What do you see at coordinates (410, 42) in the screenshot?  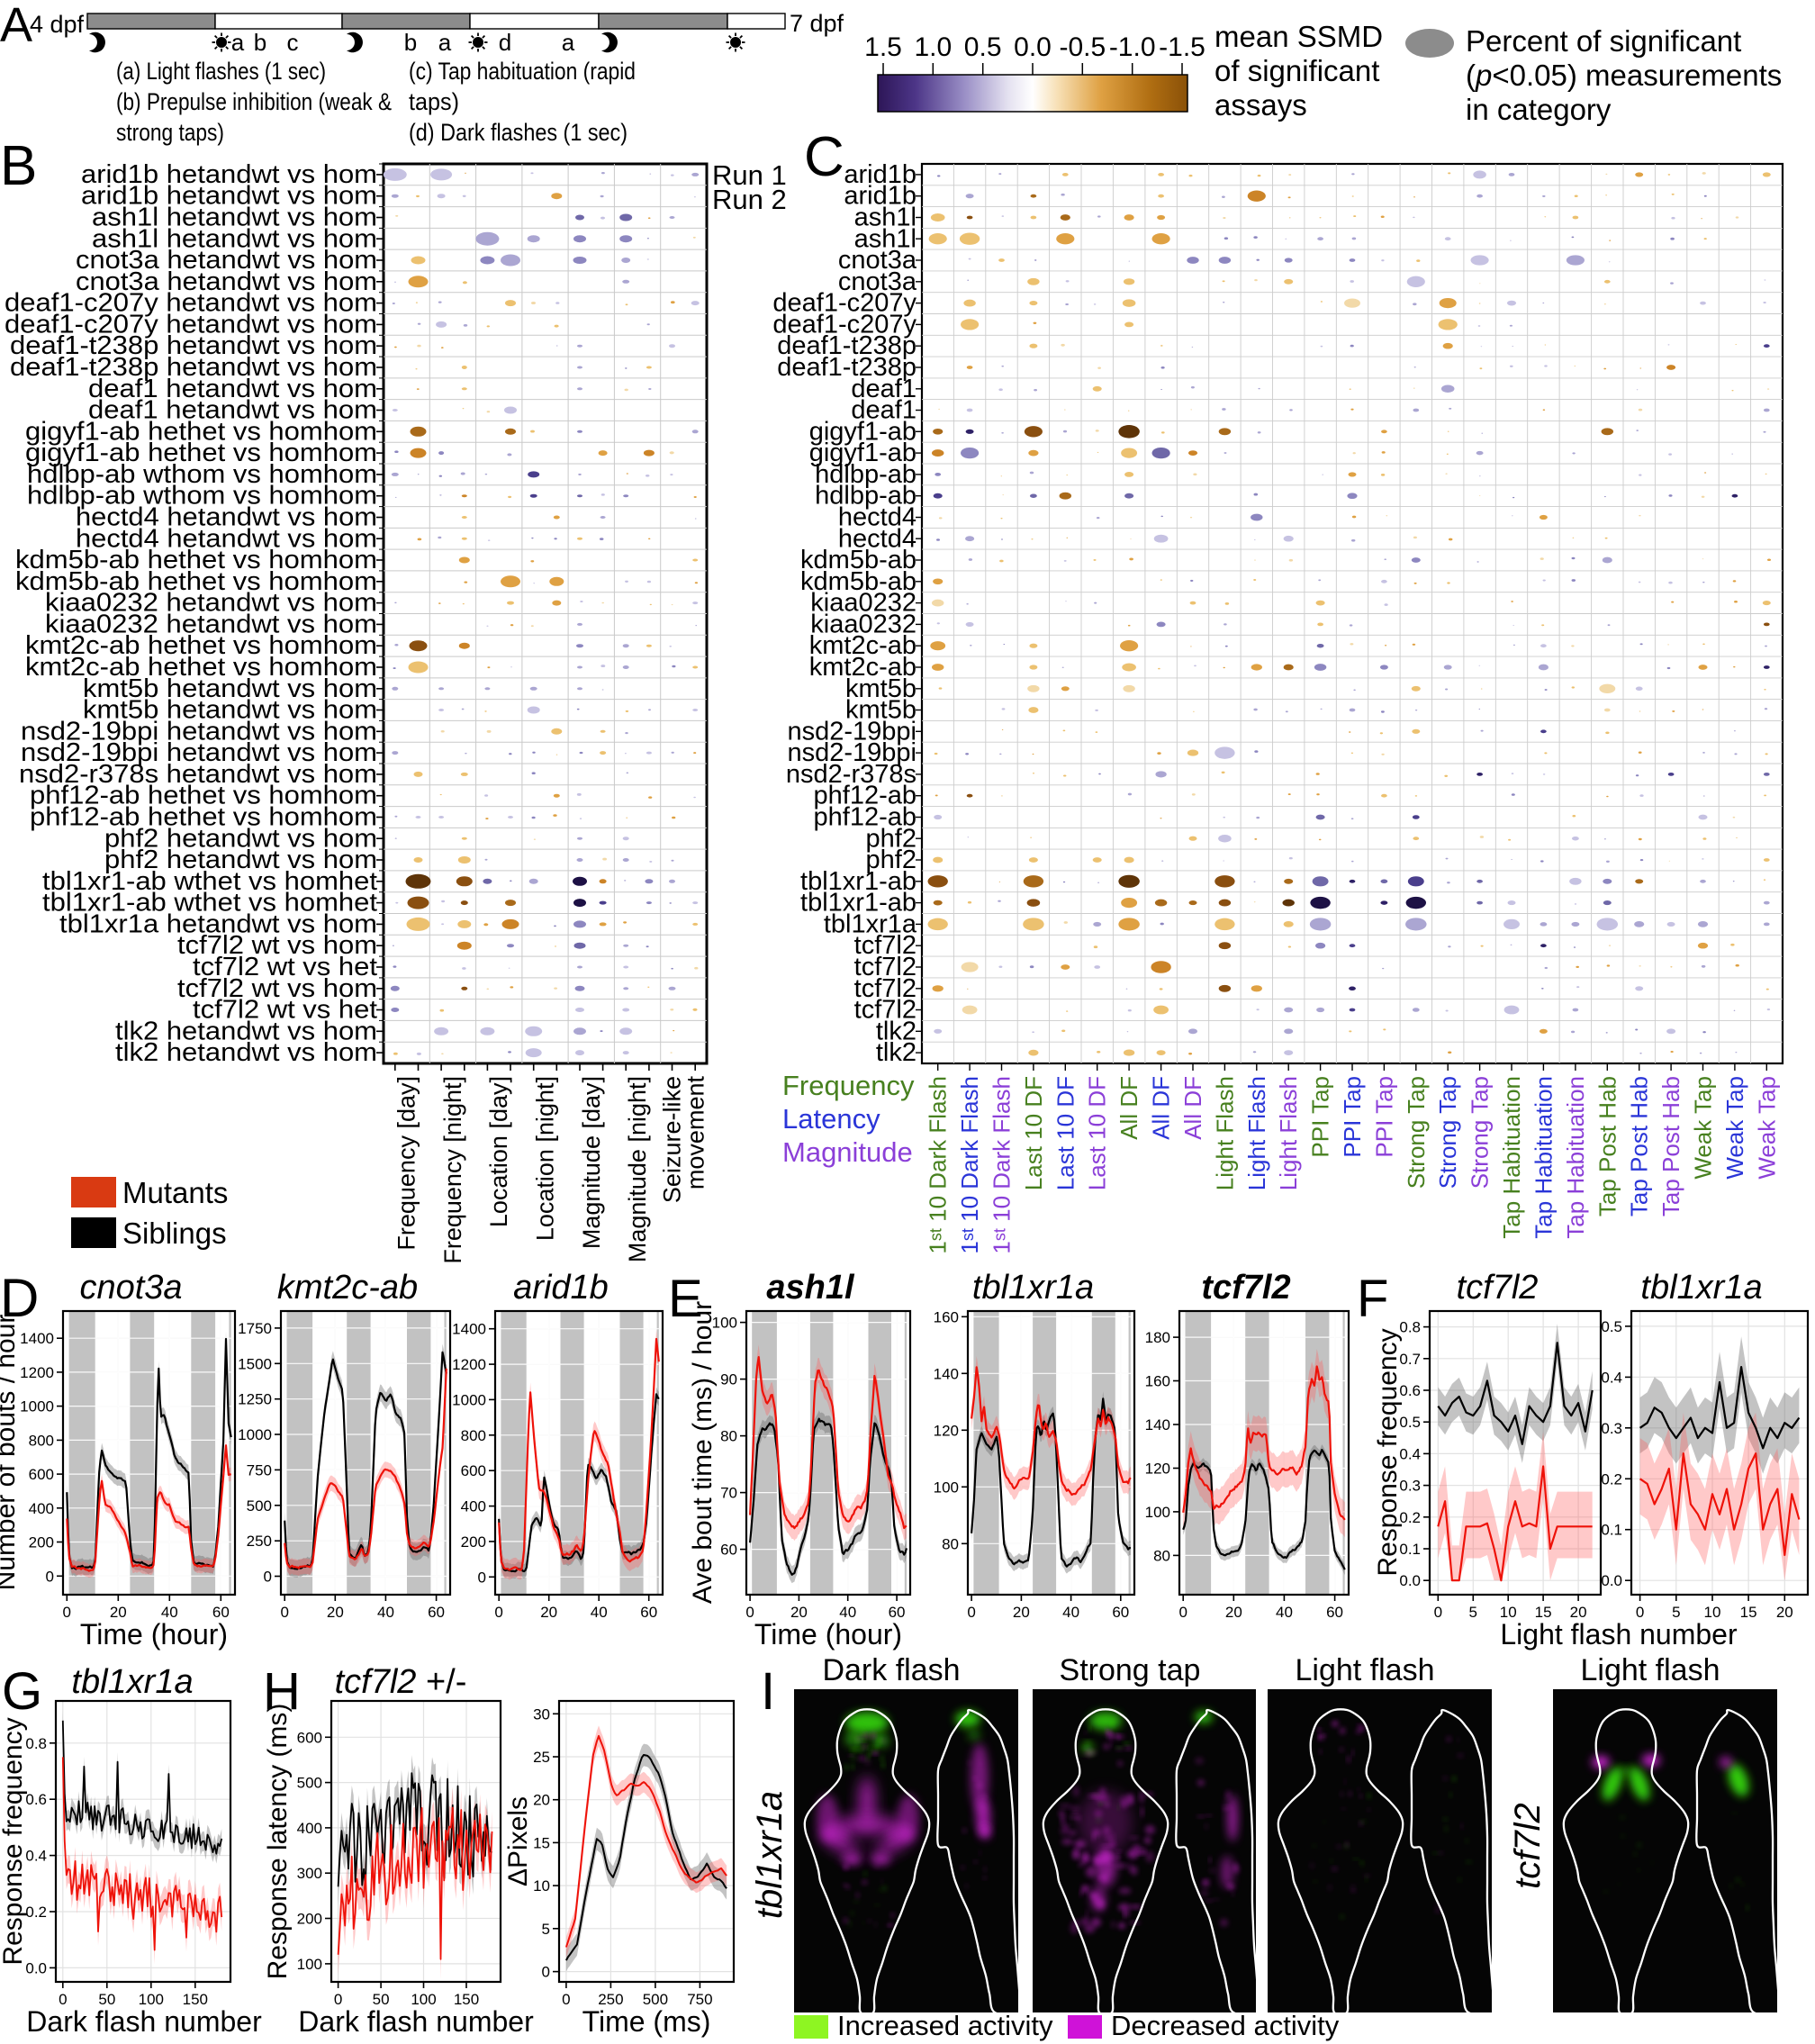 I see `svg-text: b` at bounding box center [410, 42].